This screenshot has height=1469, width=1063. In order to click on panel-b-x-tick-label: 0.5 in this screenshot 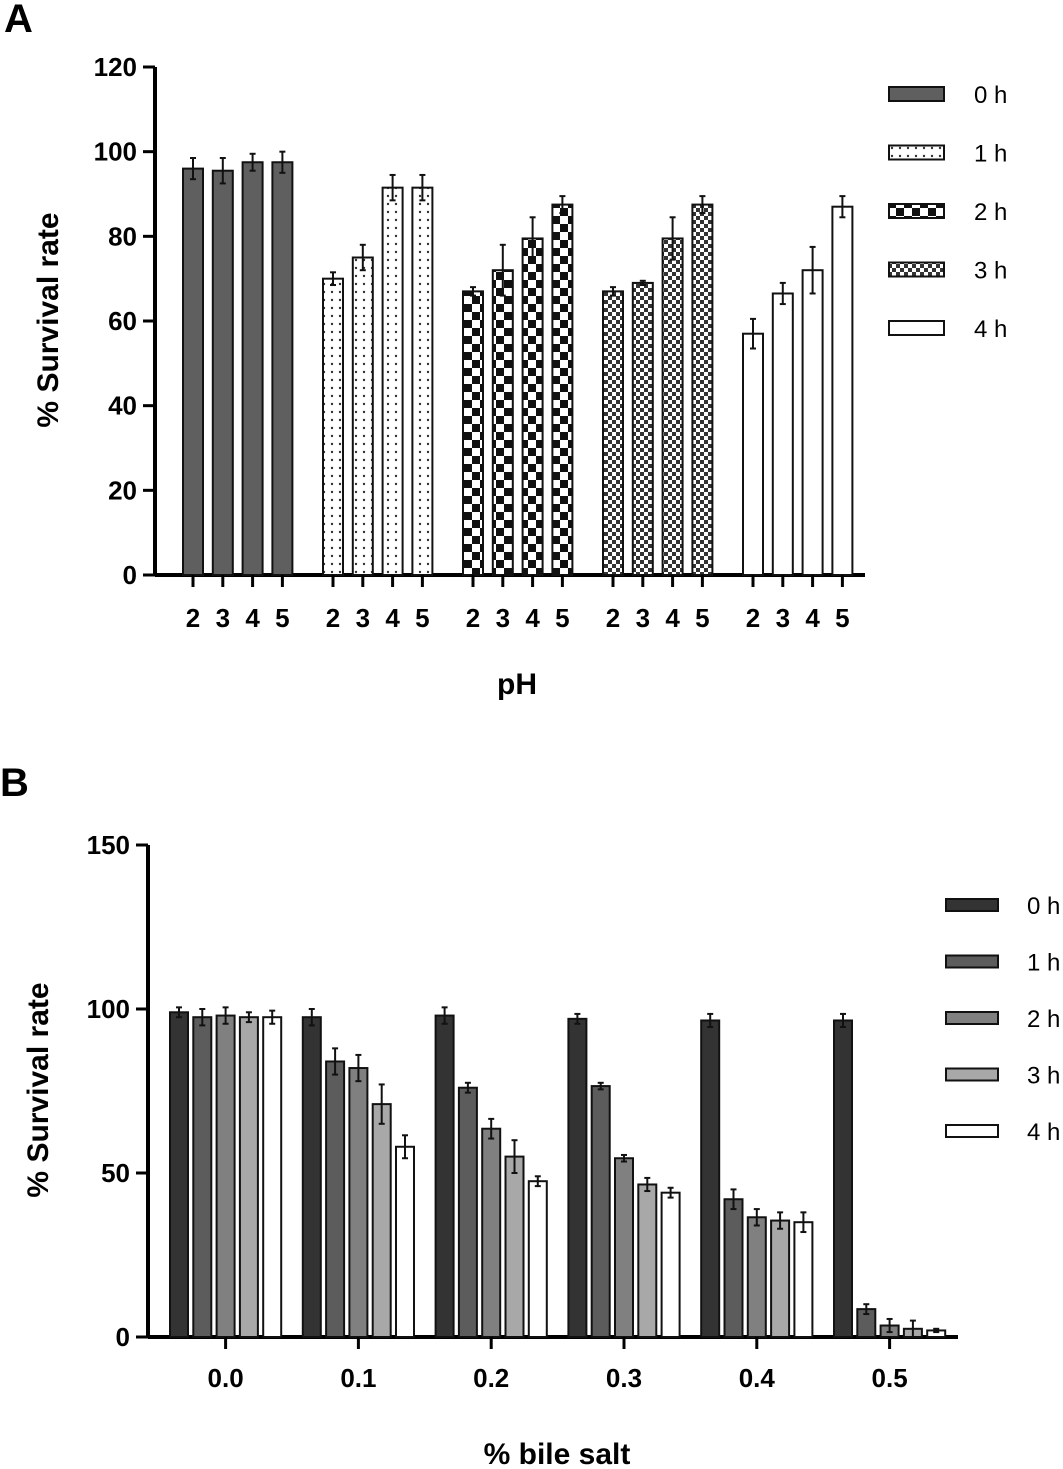, I will do `click(890, 1378)`.